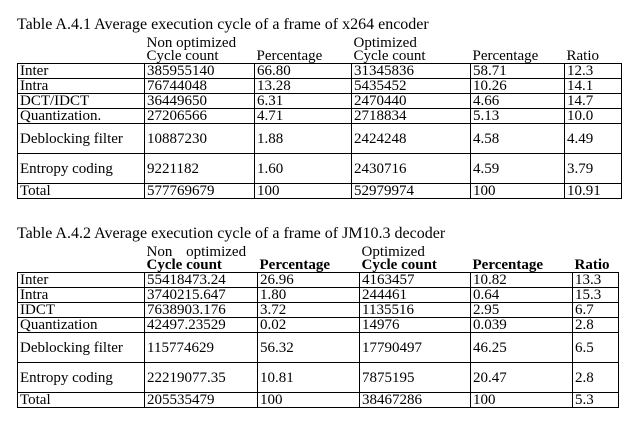  Describe the element at coordinates (517, 168) in the screenshot. I see `cell: 4.59` at that location.